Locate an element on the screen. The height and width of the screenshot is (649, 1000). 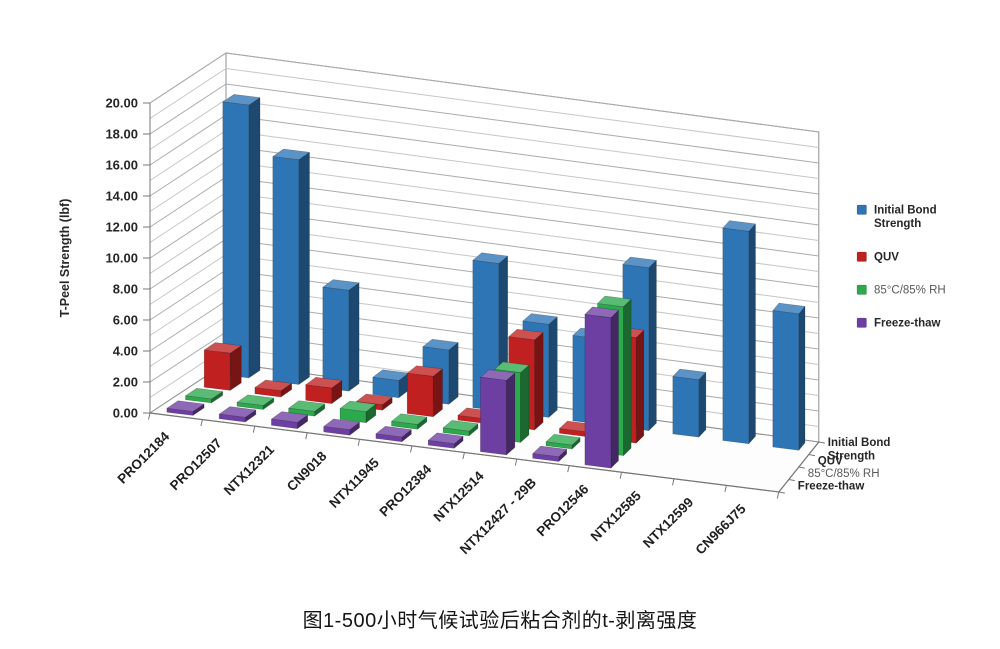
y-tick-label: 20.00 is located at coordinates (121, 103).